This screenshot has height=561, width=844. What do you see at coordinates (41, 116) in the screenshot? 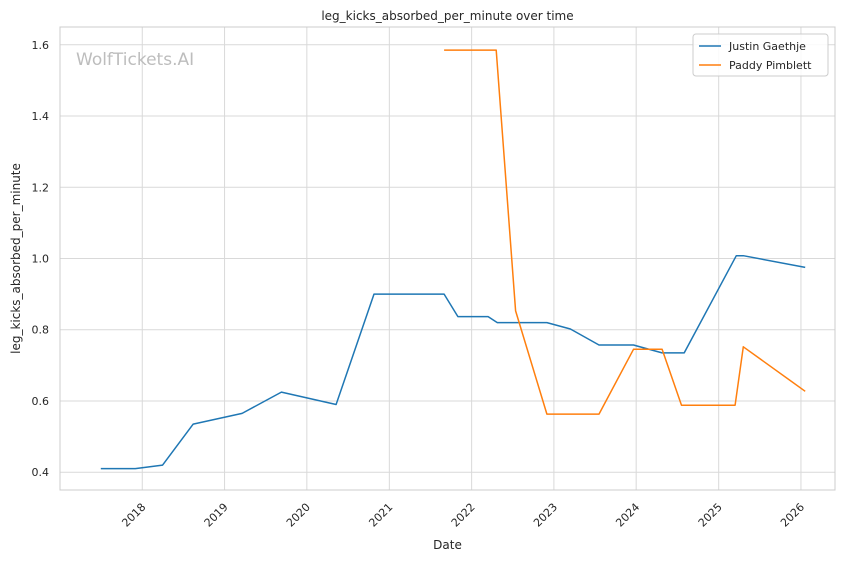
I see `y-tick-label: 1.4` at bounding box center [41, 116].